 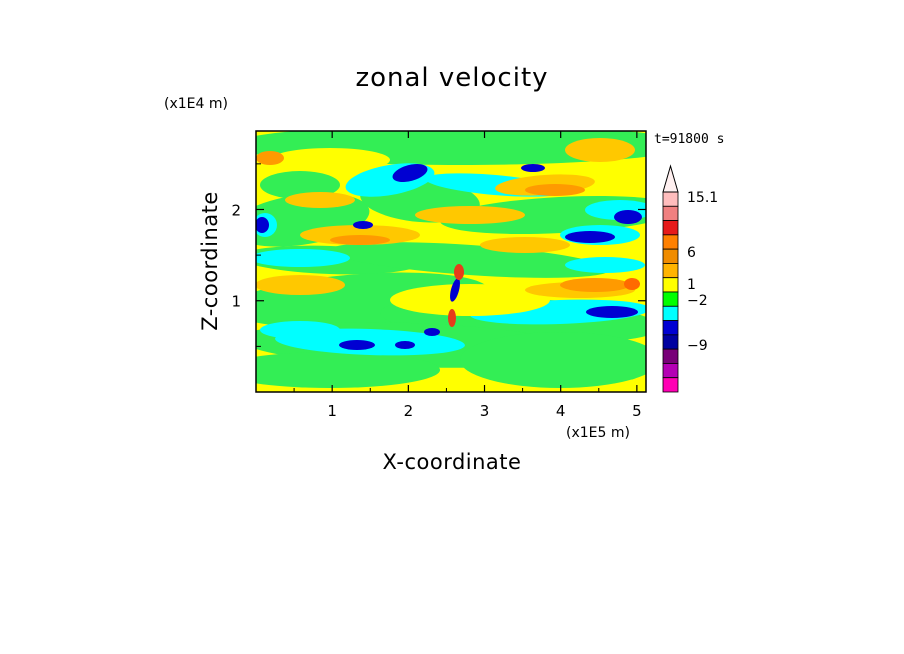 What do you see at coordinates (196, 104) in the screenshot?
I see `y-unit-label: (x1E4 m)` at bounding box center [196, 104].